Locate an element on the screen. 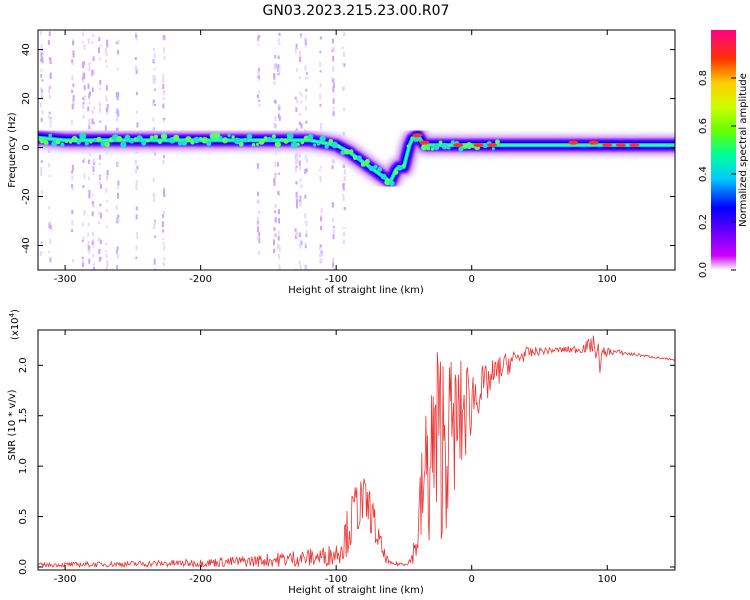  top-x-label: Height of straight line (km) is located at coordinates (356, 290).